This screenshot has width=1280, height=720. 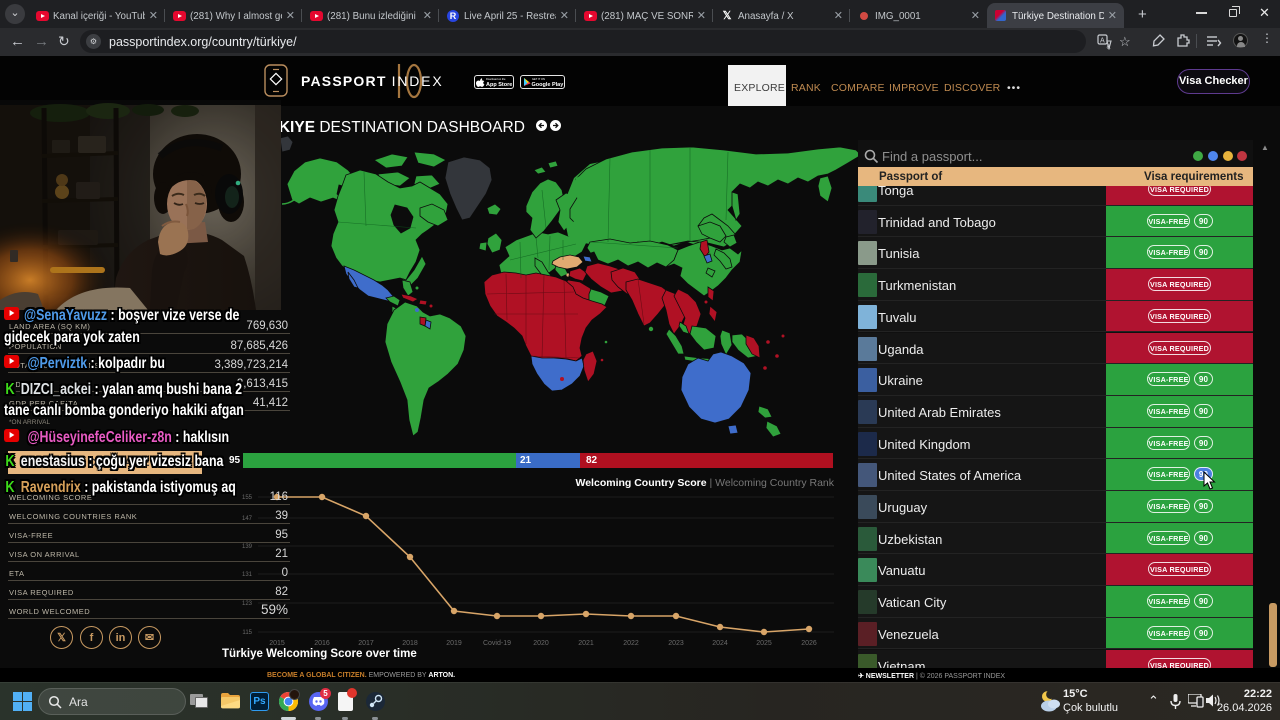 What do you see at coordinates (676, 643) in the screenshot?
I see `svg-text: 2023` at bounding box center [676, 643].